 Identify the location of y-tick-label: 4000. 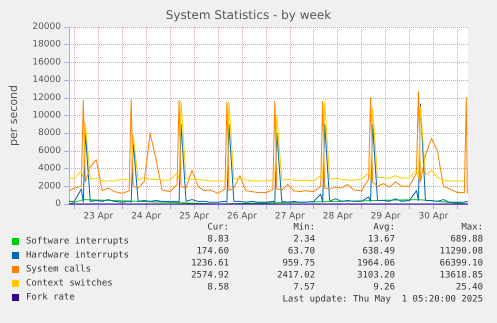
(50, 169).